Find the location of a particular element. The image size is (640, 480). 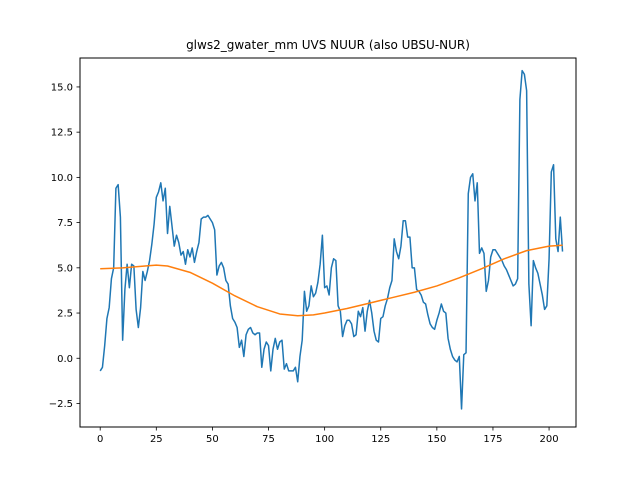

y-tick-label: 2.5 is located at coordinates (65, 314).